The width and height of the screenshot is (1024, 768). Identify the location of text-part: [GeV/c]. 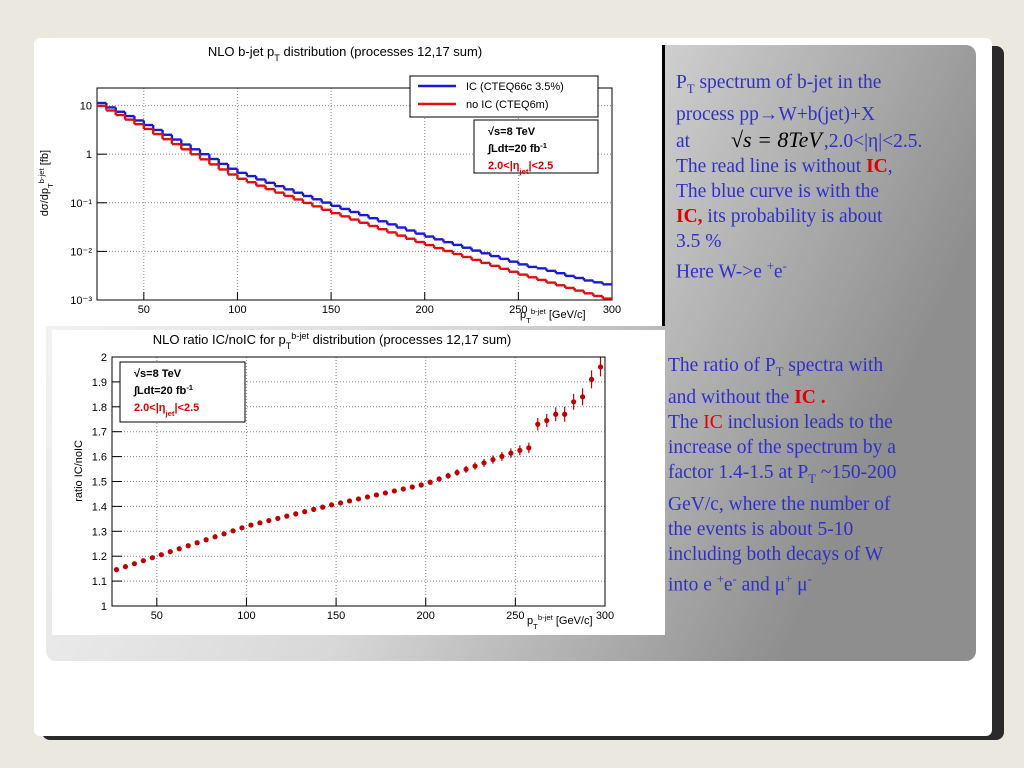
(566, 315).